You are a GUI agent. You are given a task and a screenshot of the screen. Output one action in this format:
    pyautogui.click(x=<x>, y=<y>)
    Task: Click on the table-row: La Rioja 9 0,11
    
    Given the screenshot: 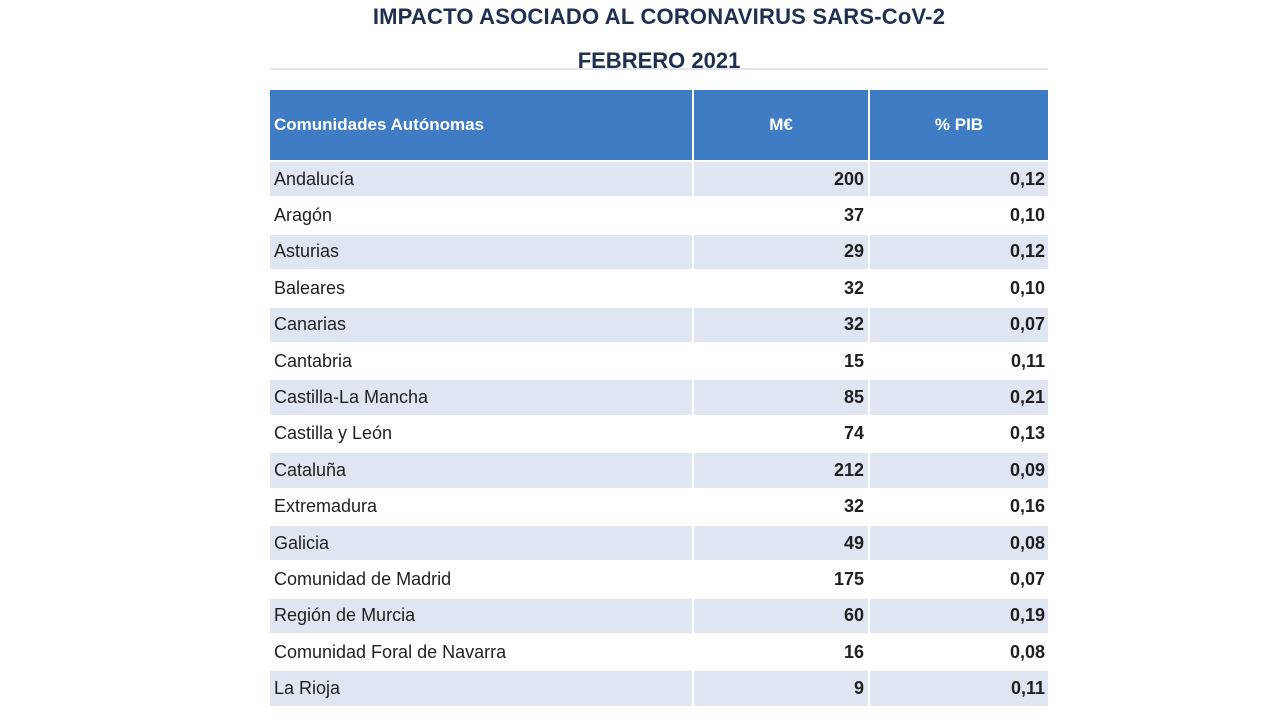 What is the action you would take?
    pyautogui.click(x=659, y=687)
    